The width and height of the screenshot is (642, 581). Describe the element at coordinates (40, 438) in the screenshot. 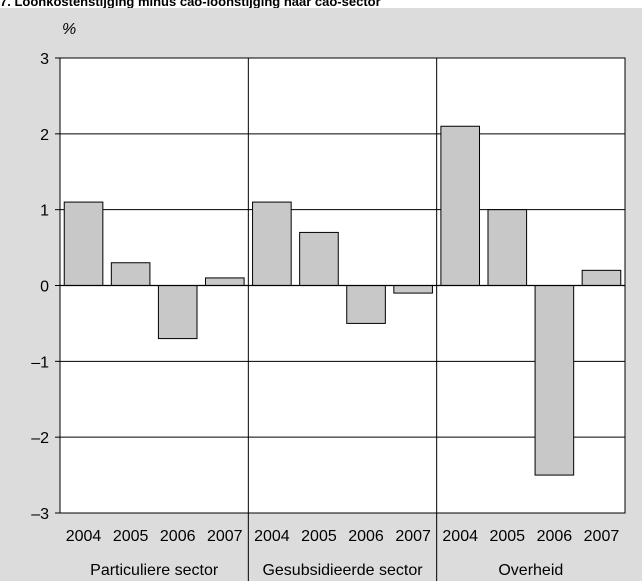

I see `y-tick-label: –2` at that location.